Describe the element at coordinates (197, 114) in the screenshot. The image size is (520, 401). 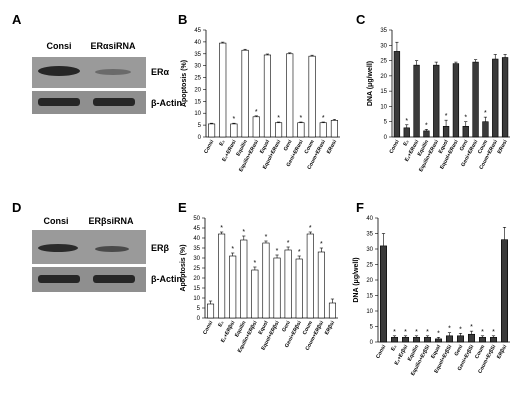
I see `chart-b-ytick-label-2: 10` at that location.